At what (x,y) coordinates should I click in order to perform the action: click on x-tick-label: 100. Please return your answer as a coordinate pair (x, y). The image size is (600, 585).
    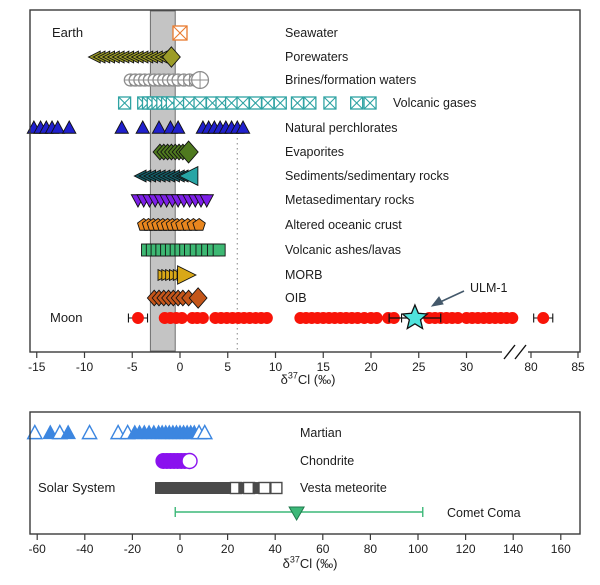
    Looking at the image, I should click on (418, 549).